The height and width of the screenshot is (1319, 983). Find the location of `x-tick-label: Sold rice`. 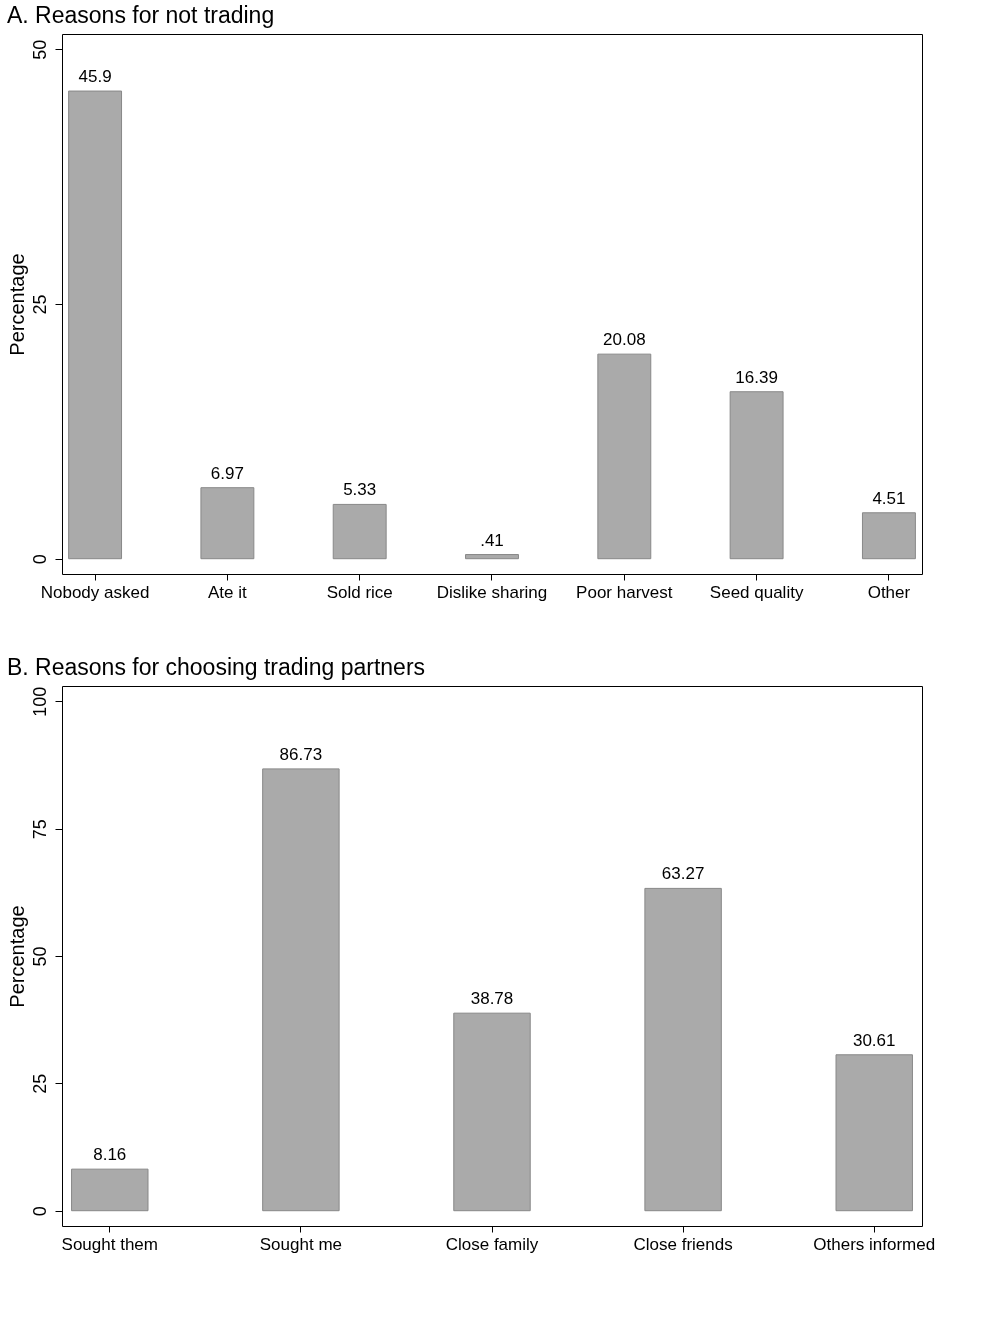

x-tick-label: Sold rice is located at coordinates (359, 592).